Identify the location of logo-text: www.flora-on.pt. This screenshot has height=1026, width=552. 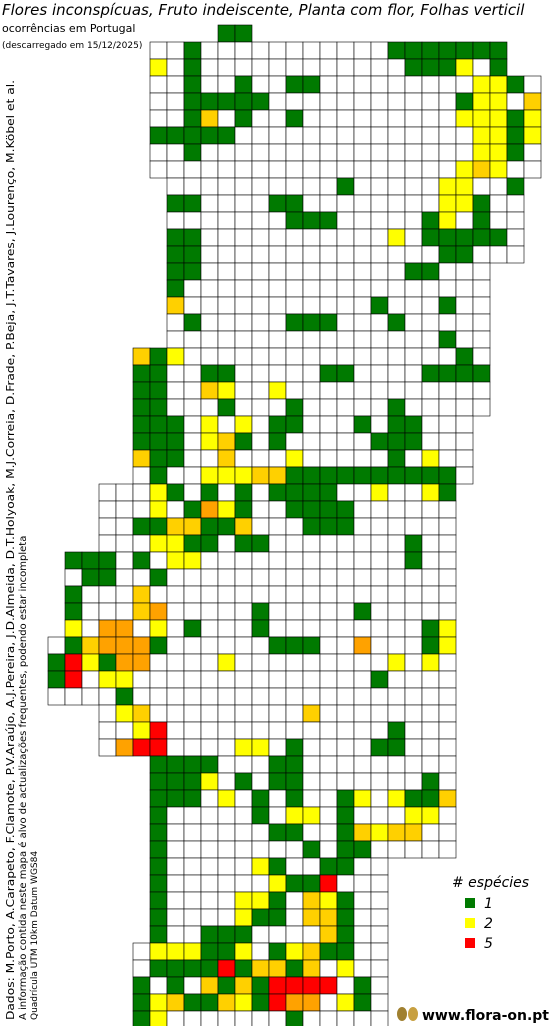
(485, 1016).